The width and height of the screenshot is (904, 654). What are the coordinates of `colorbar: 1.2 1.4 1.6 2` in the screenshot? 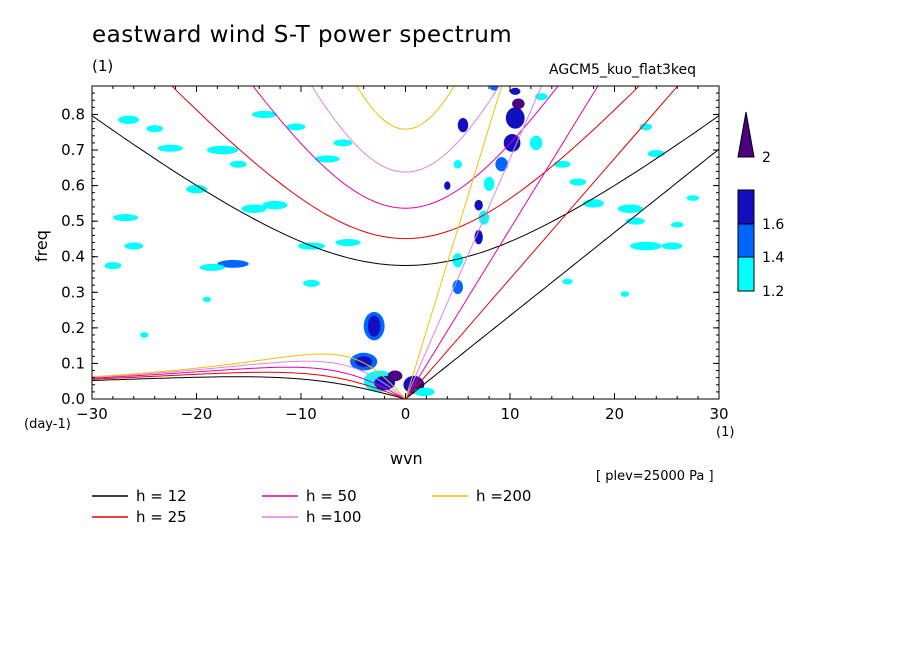 It's located at (760, 205).